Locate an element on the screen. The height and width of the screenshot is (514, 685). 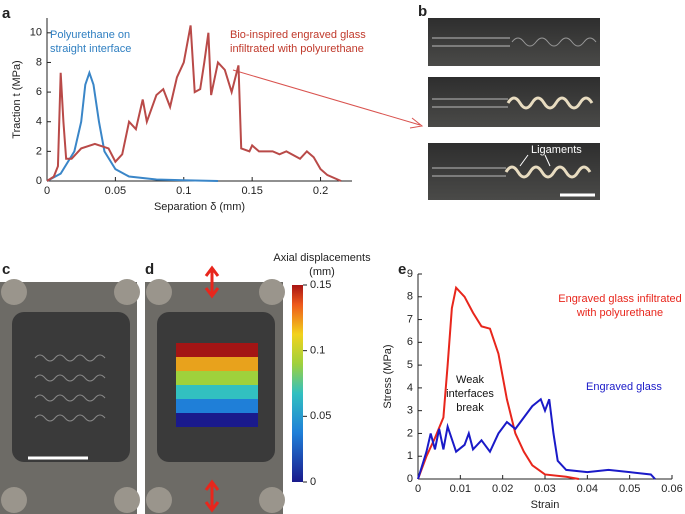
y-tick-label: 5 is located at coordinates (410, 365).